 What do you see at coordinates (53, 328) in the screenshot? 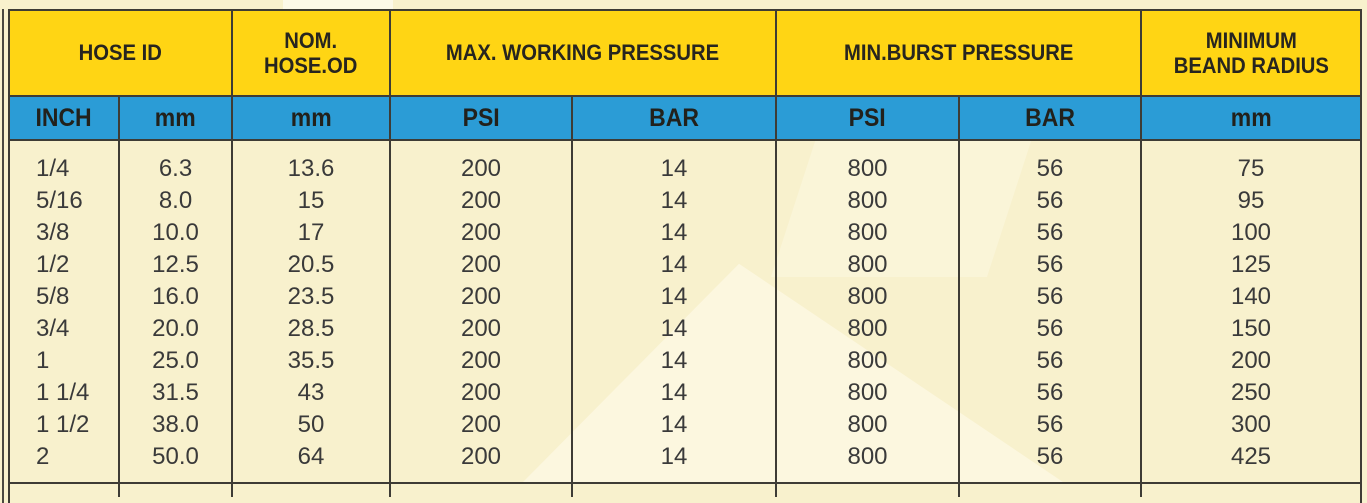
I see `data-cell: 3/4` at bounding box center [53, 328].